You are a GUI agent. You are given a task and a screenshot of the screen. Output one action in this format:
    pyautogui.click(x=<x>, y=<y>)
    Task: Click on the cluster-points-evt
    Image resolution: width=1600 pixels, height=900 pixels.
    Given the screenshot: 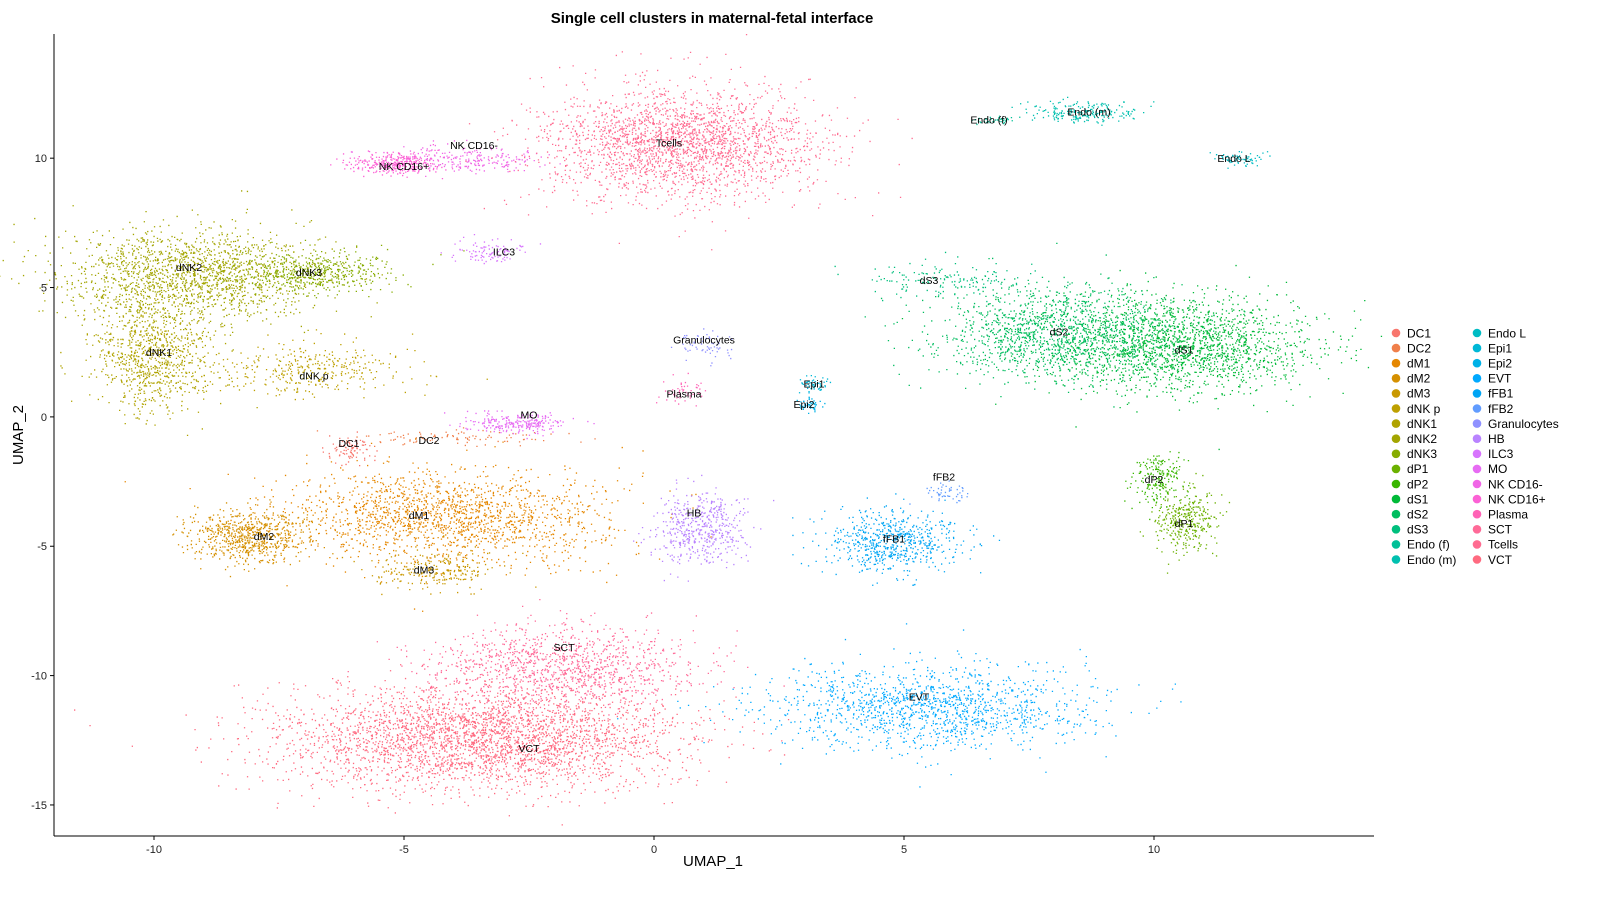 What is the action you would take?
    pyautogui.click(x=899, y=705)
    